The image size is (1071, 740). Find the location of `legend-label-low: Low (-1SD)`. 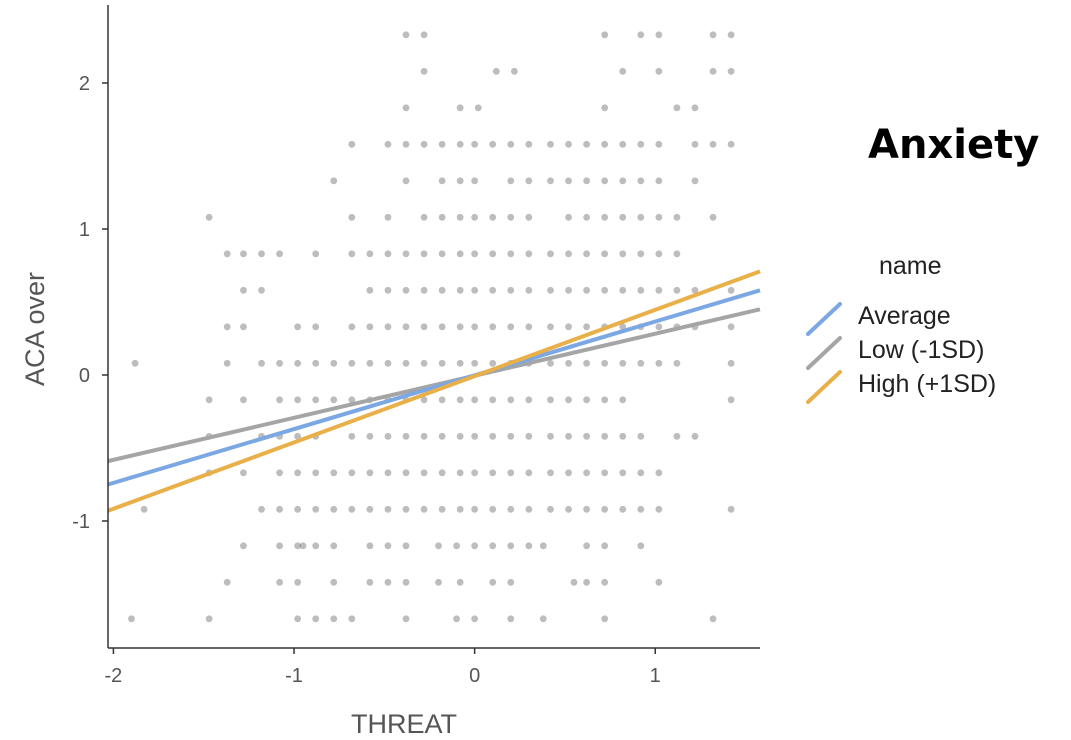

legend-label-low: Low (-1SD) is located at coordinates (921, 350).